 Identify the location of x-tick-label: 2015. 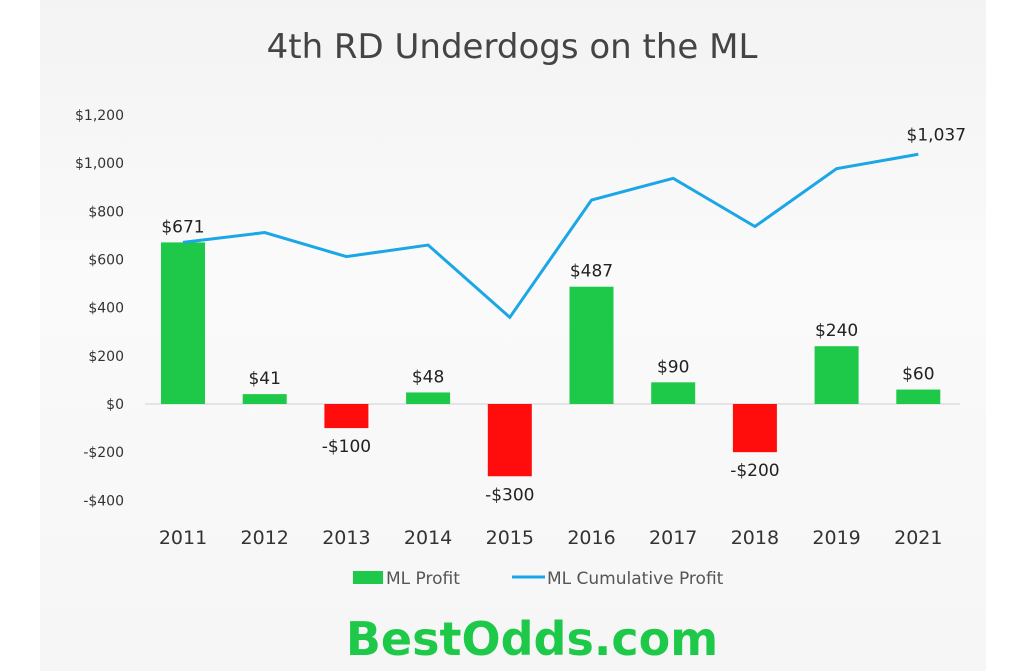
(510, 538).